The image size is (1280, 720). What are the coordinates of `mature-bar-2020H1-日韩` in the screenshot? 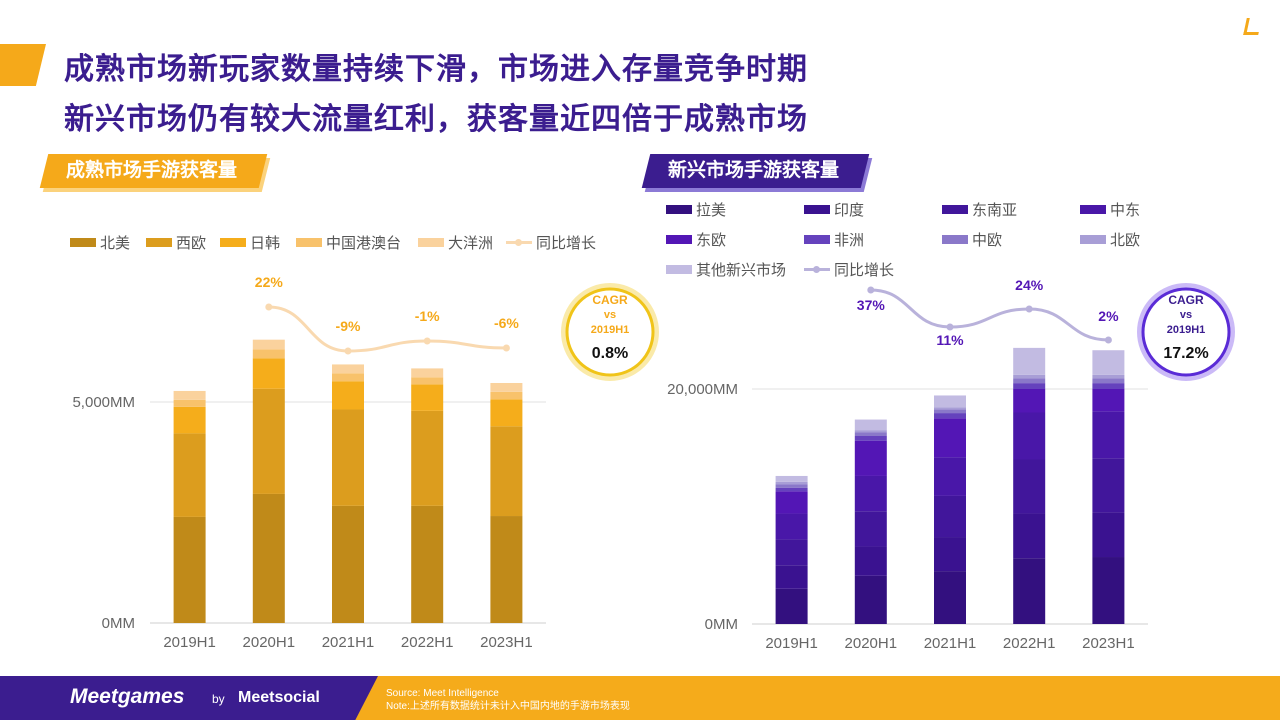 It's located at (268, 373).